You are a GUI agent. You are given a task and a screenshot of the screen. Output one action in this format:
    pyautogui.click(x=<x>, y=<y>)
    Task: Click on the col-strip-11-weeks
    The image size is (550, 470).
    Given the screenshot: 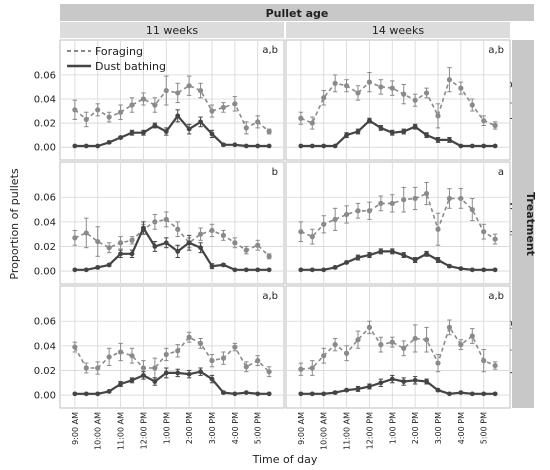 What is the action you would take?
    pyautogui.click(x=172, y=30)
    